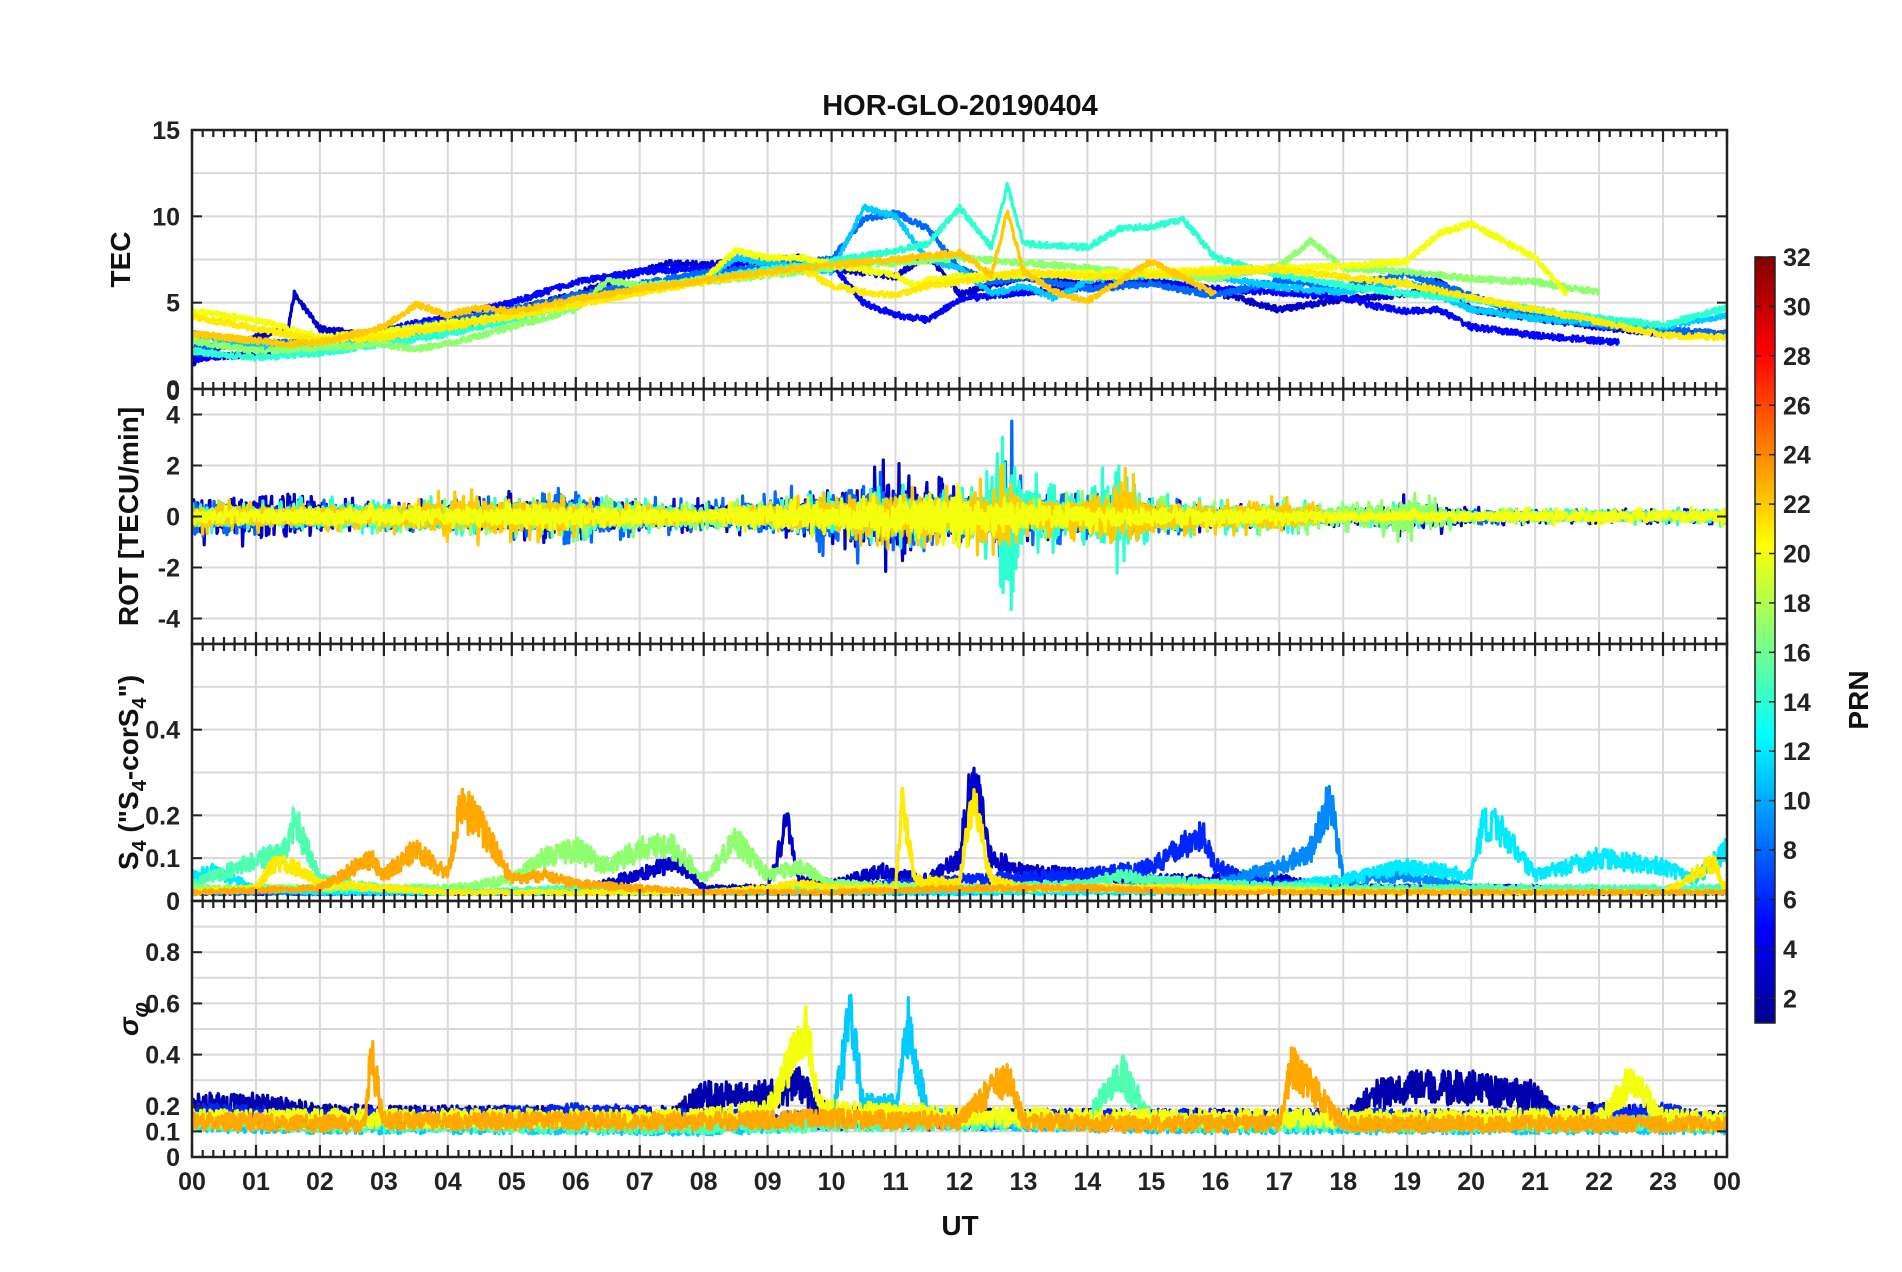 Image resolution: width=1902 pixels, height=1272 pixels. I want to click on x-tick-label: 13, so click(1024, 1182).